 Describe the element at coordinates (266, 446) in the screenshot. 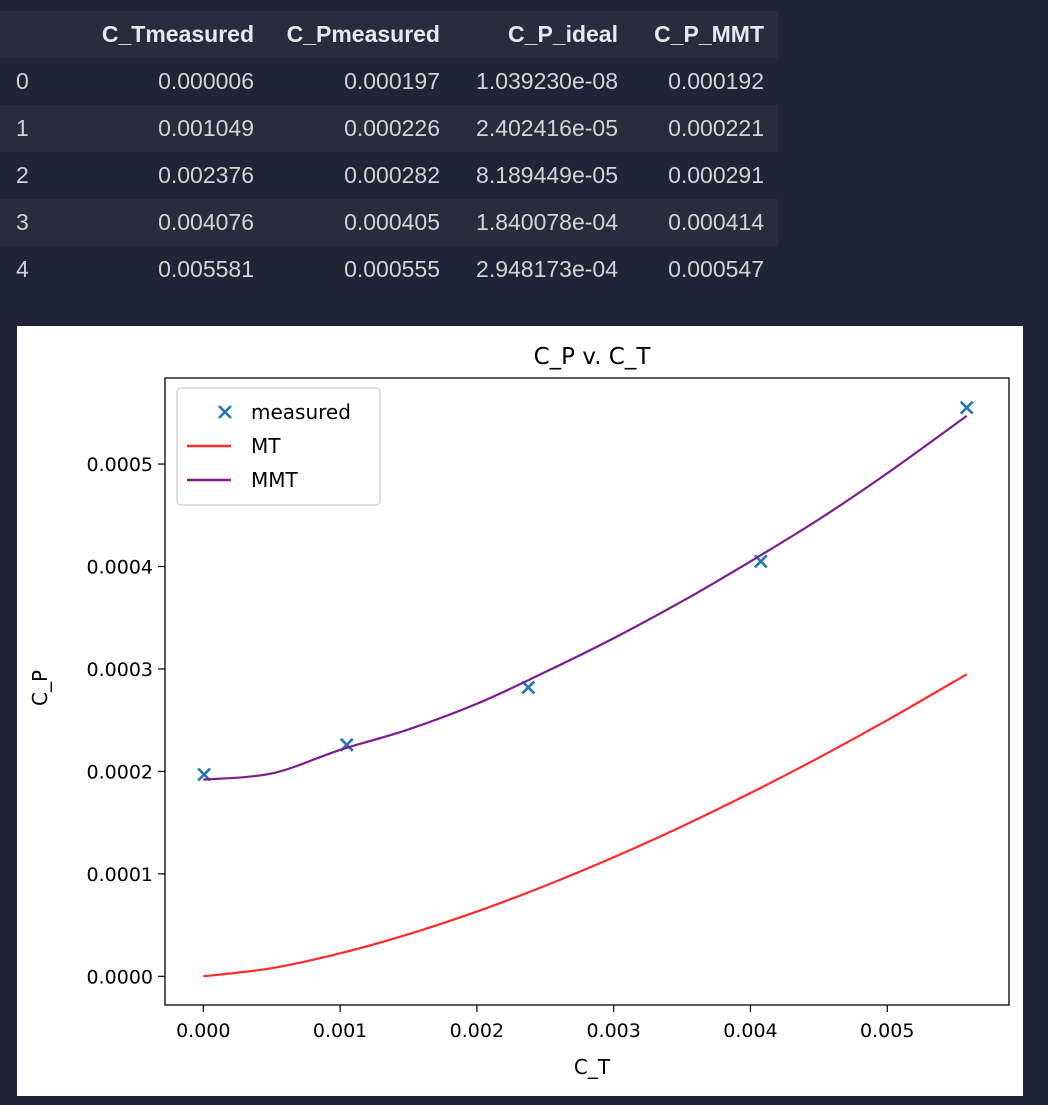

I see `legend-label-mt: MT` at that location.